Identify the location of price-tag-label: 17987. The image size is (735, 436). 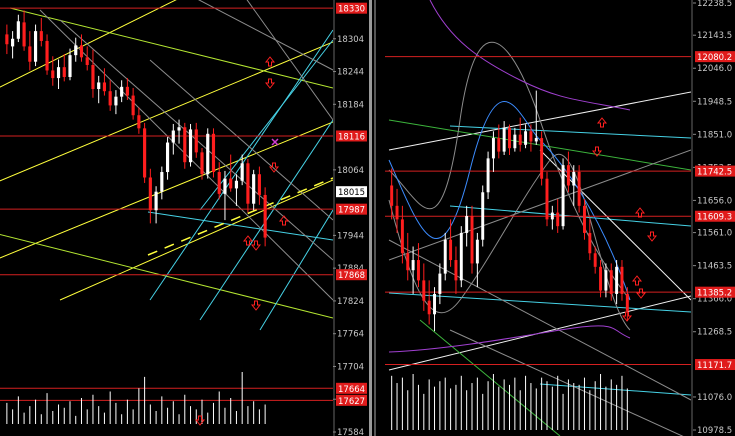
(351, 211).